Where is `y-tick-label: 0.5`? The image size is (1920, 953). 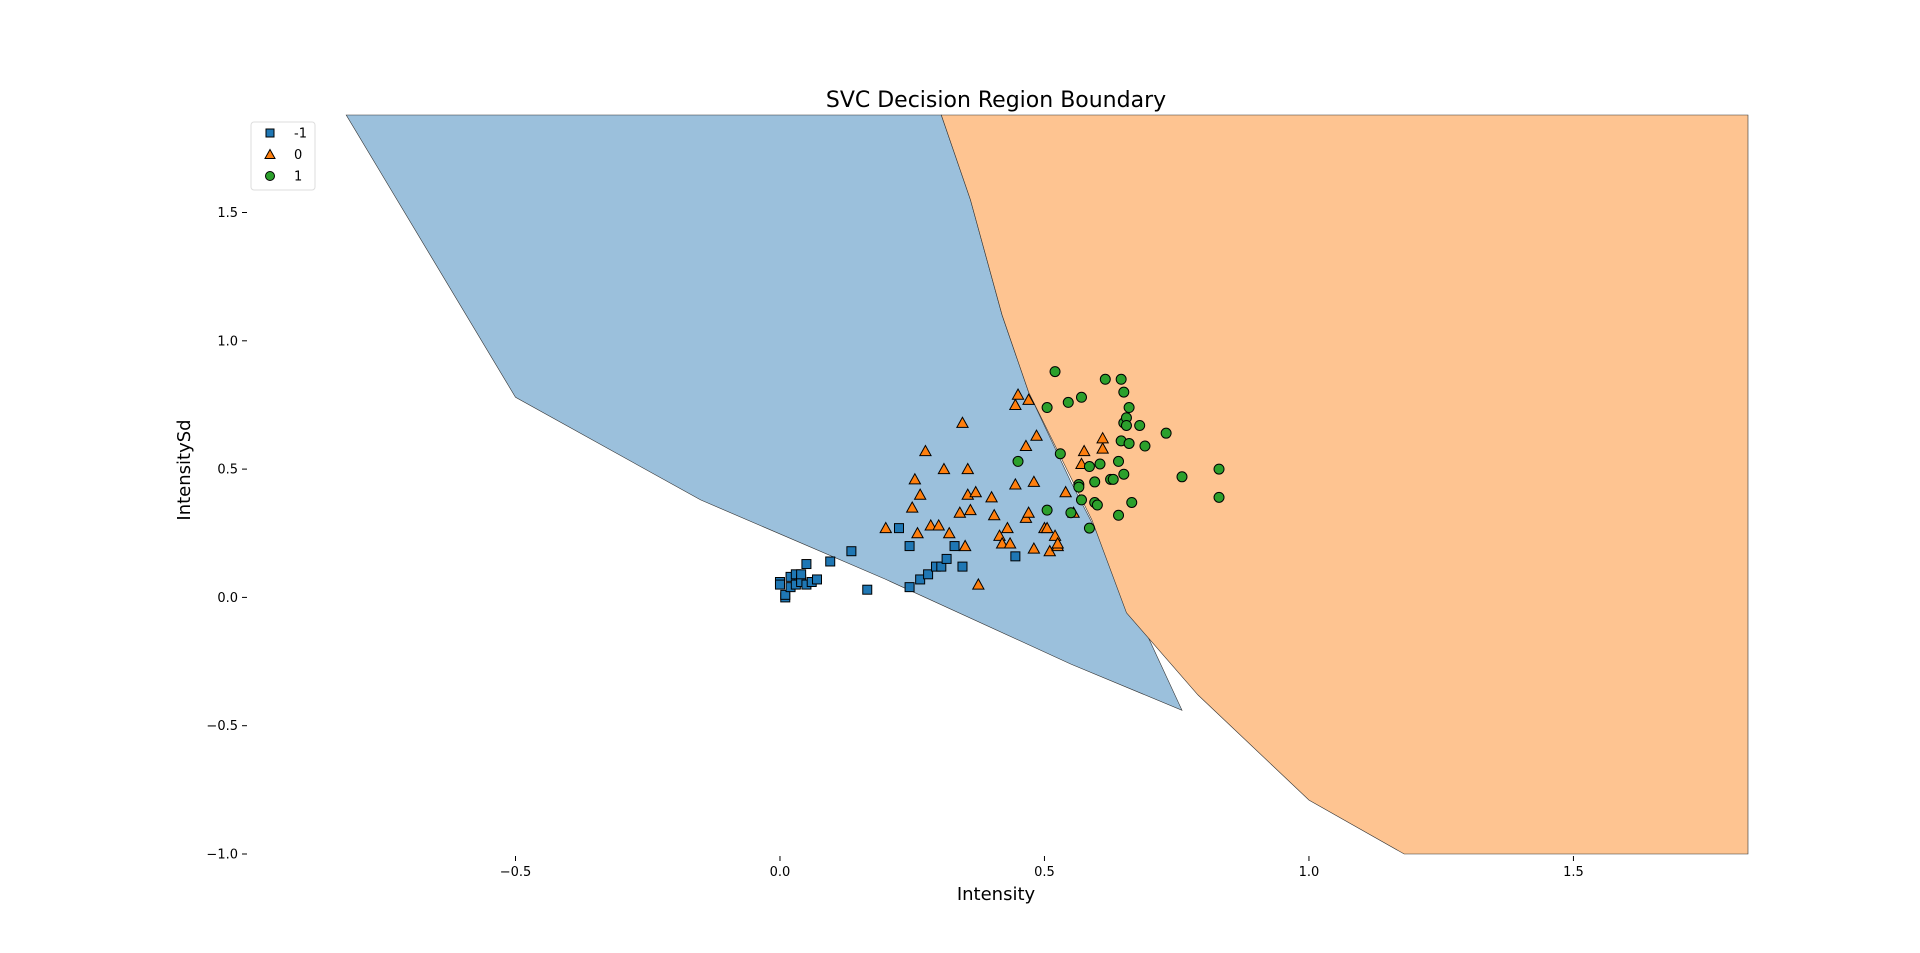 y-tick-label: 0.5 is located at coordinates (227, 470).